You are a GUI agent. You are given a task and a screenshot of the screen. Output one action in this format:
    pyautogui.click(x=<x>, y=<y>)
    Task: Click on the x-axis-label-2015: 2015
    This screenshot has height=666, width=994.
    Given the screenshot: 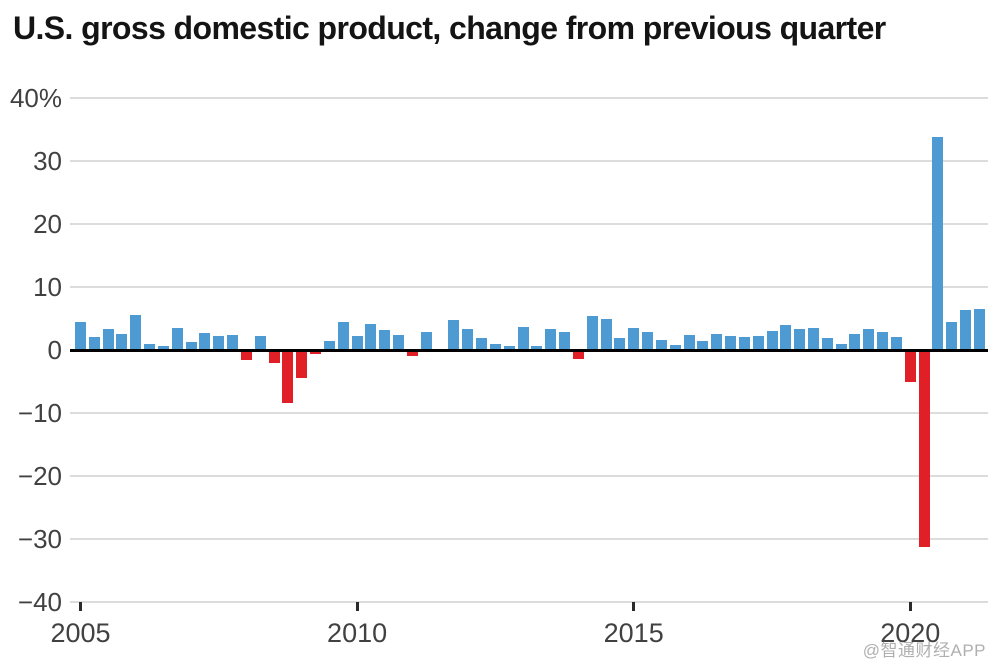 What is the action you would take?
    pyautogui.click(x=633, y=633)
    